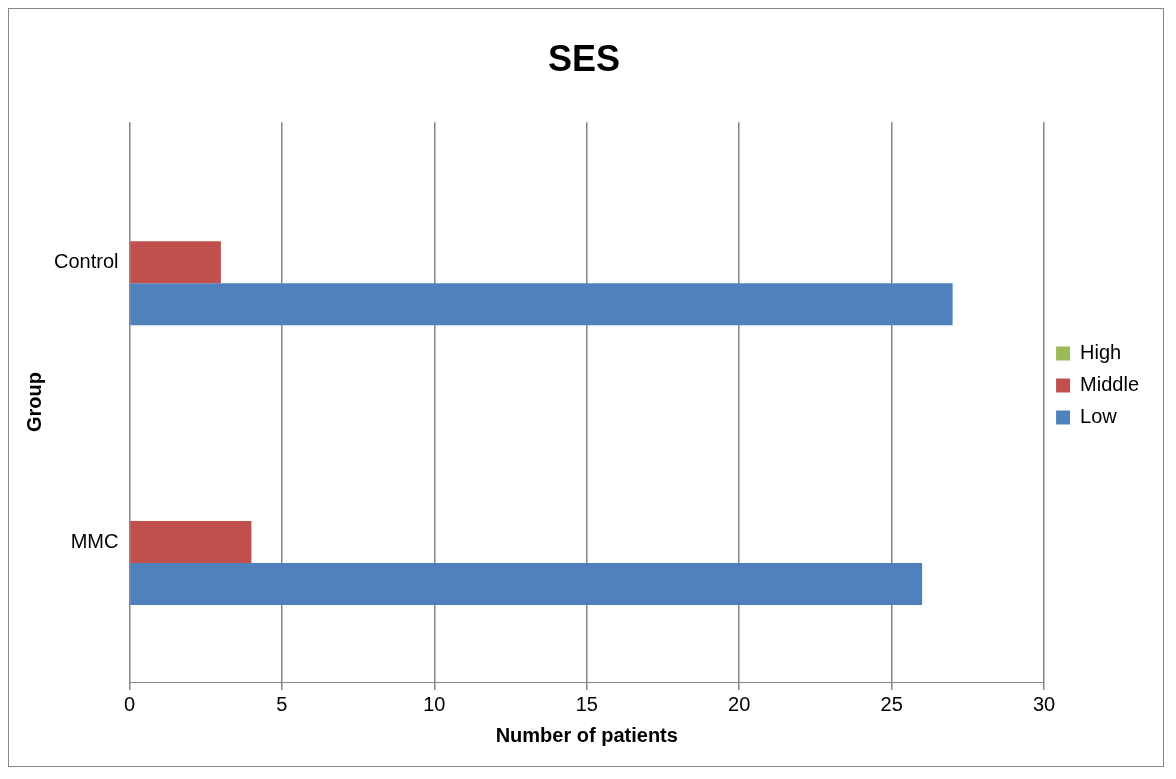 This screenshot has width=1176, height=779. What do you see at coordinates (282, 703) in the screenshot?
I see `x-tick-label: 5` at bounding box center [282, 703].